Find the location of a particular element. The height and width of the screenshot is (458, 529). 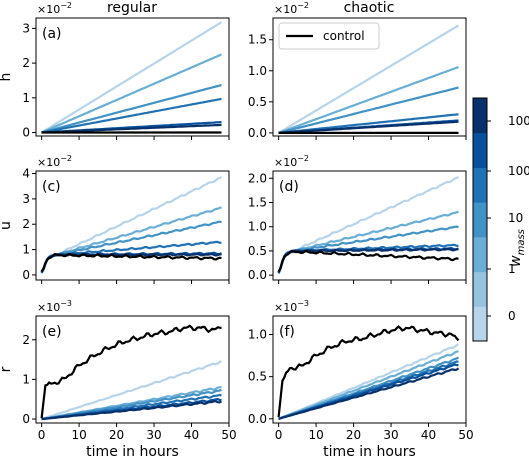

x-tick-label: 20 is located at coordinates (353, 435).